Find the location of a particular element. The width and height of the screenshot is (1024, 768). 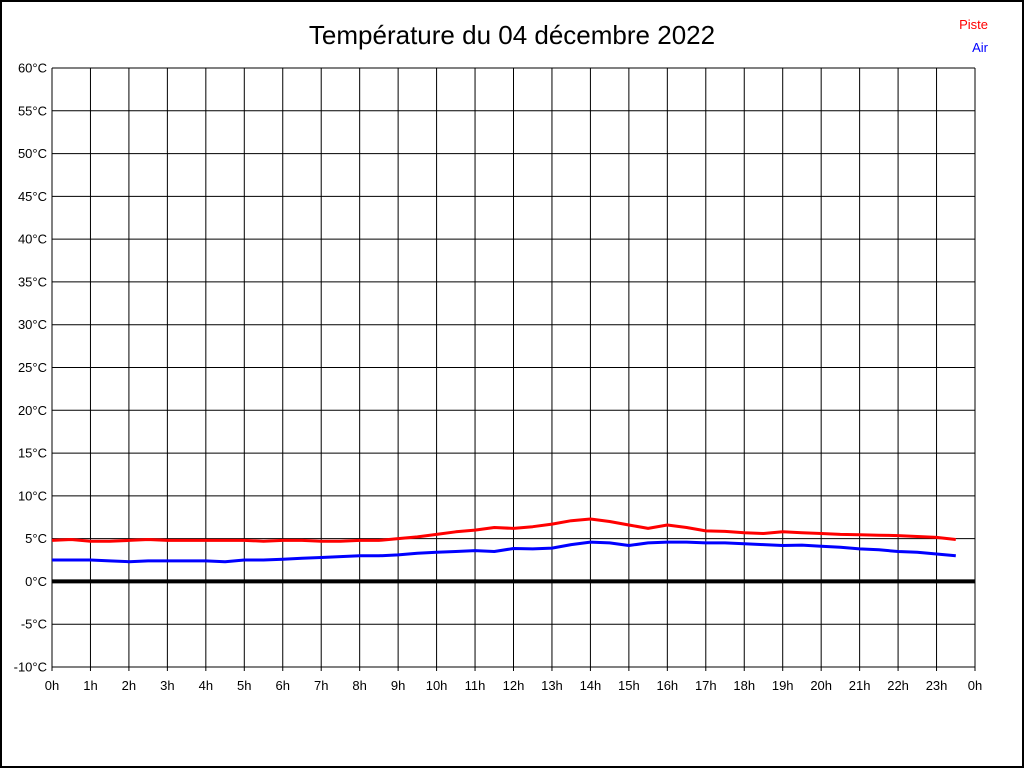

x-tick-label: 10h is located at coordinates (437, 685).